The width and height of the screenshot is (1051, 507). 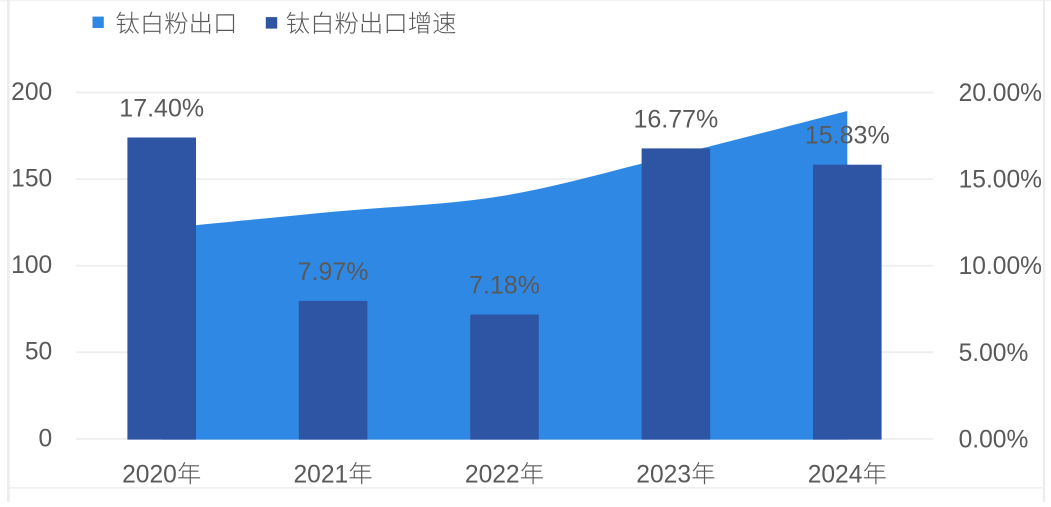 I want to click on svg-text: 0, so click(x=46, y=438).